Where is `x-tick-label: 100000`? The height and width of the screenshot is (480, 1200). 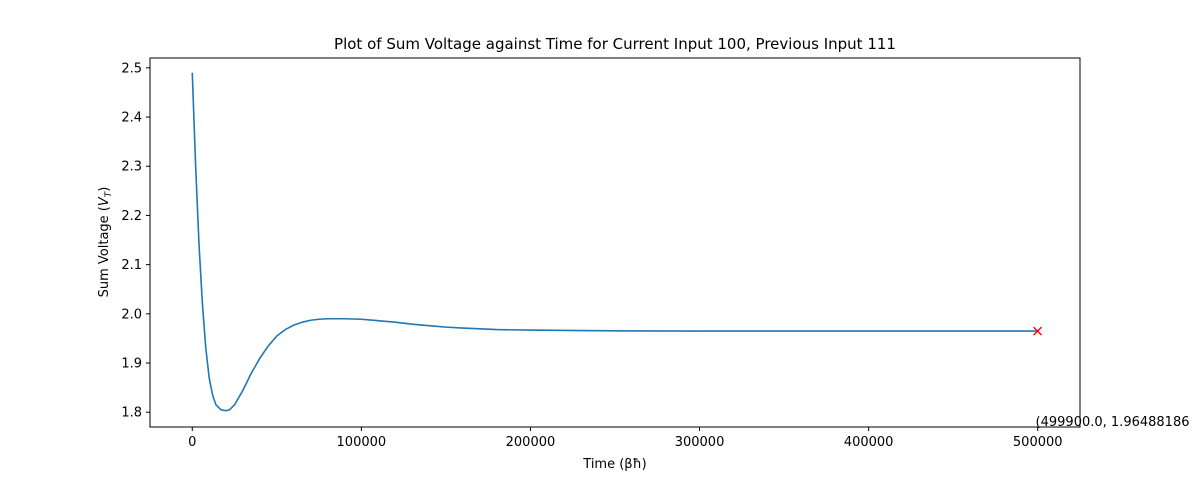
x-tick-label: 100000 is located at coordinates (362, 442).